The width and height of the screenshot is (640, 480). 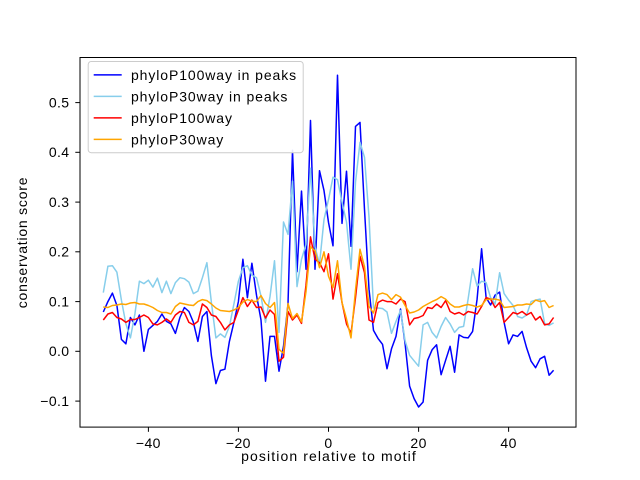 What do you see at coordinates (329, 456) in the screenshot?
I see `svg-text: position relative to motif` at bounding box center [329, 456].